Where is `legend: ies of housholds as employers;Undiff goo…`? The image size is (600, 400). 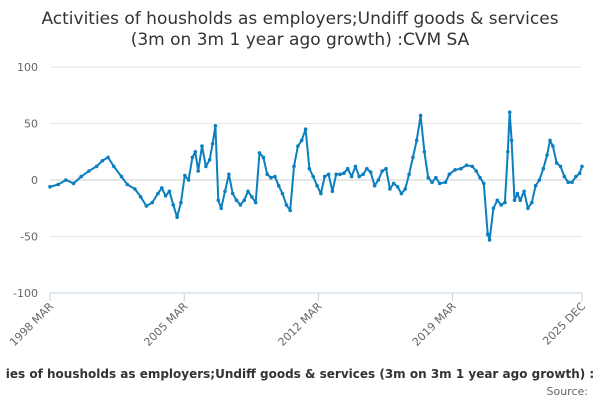
legend: ies of housholds as employers;Undiff goo… is located at coordinates (300, 374).